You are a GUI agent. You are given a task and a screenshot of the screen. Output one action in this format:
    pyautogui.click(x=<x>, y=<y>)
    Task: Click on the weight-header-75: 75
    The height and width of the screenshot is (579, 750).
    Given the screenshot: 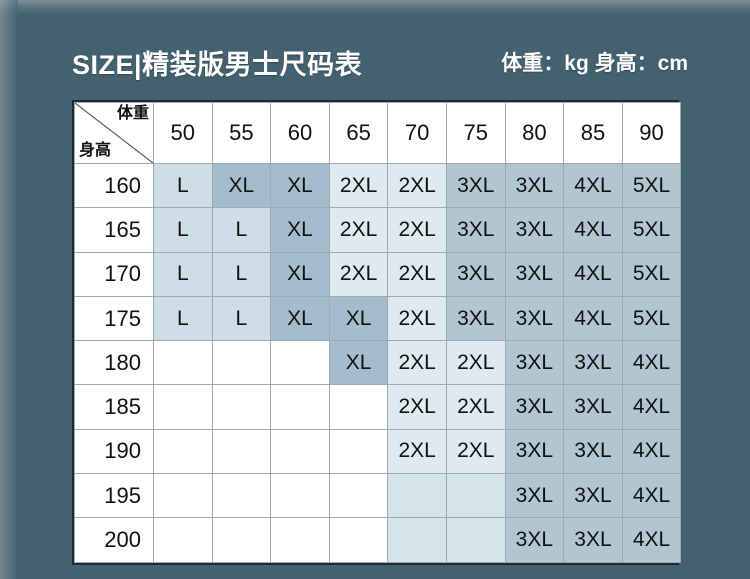 What is the action you would take?
    pyautogui.click(x=475, y=133)
    